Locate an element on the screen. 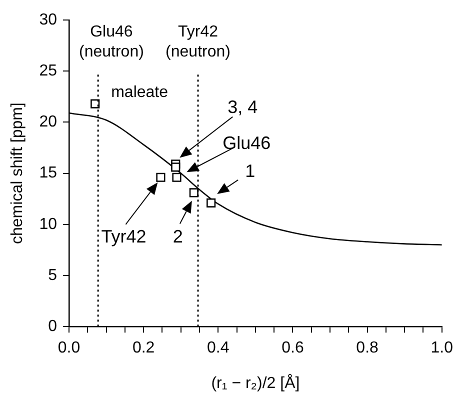 The width and height of the screenshot is (459, 401). ref-line-label: Tyr42 (neutron) is located at coordinates (198, 41).